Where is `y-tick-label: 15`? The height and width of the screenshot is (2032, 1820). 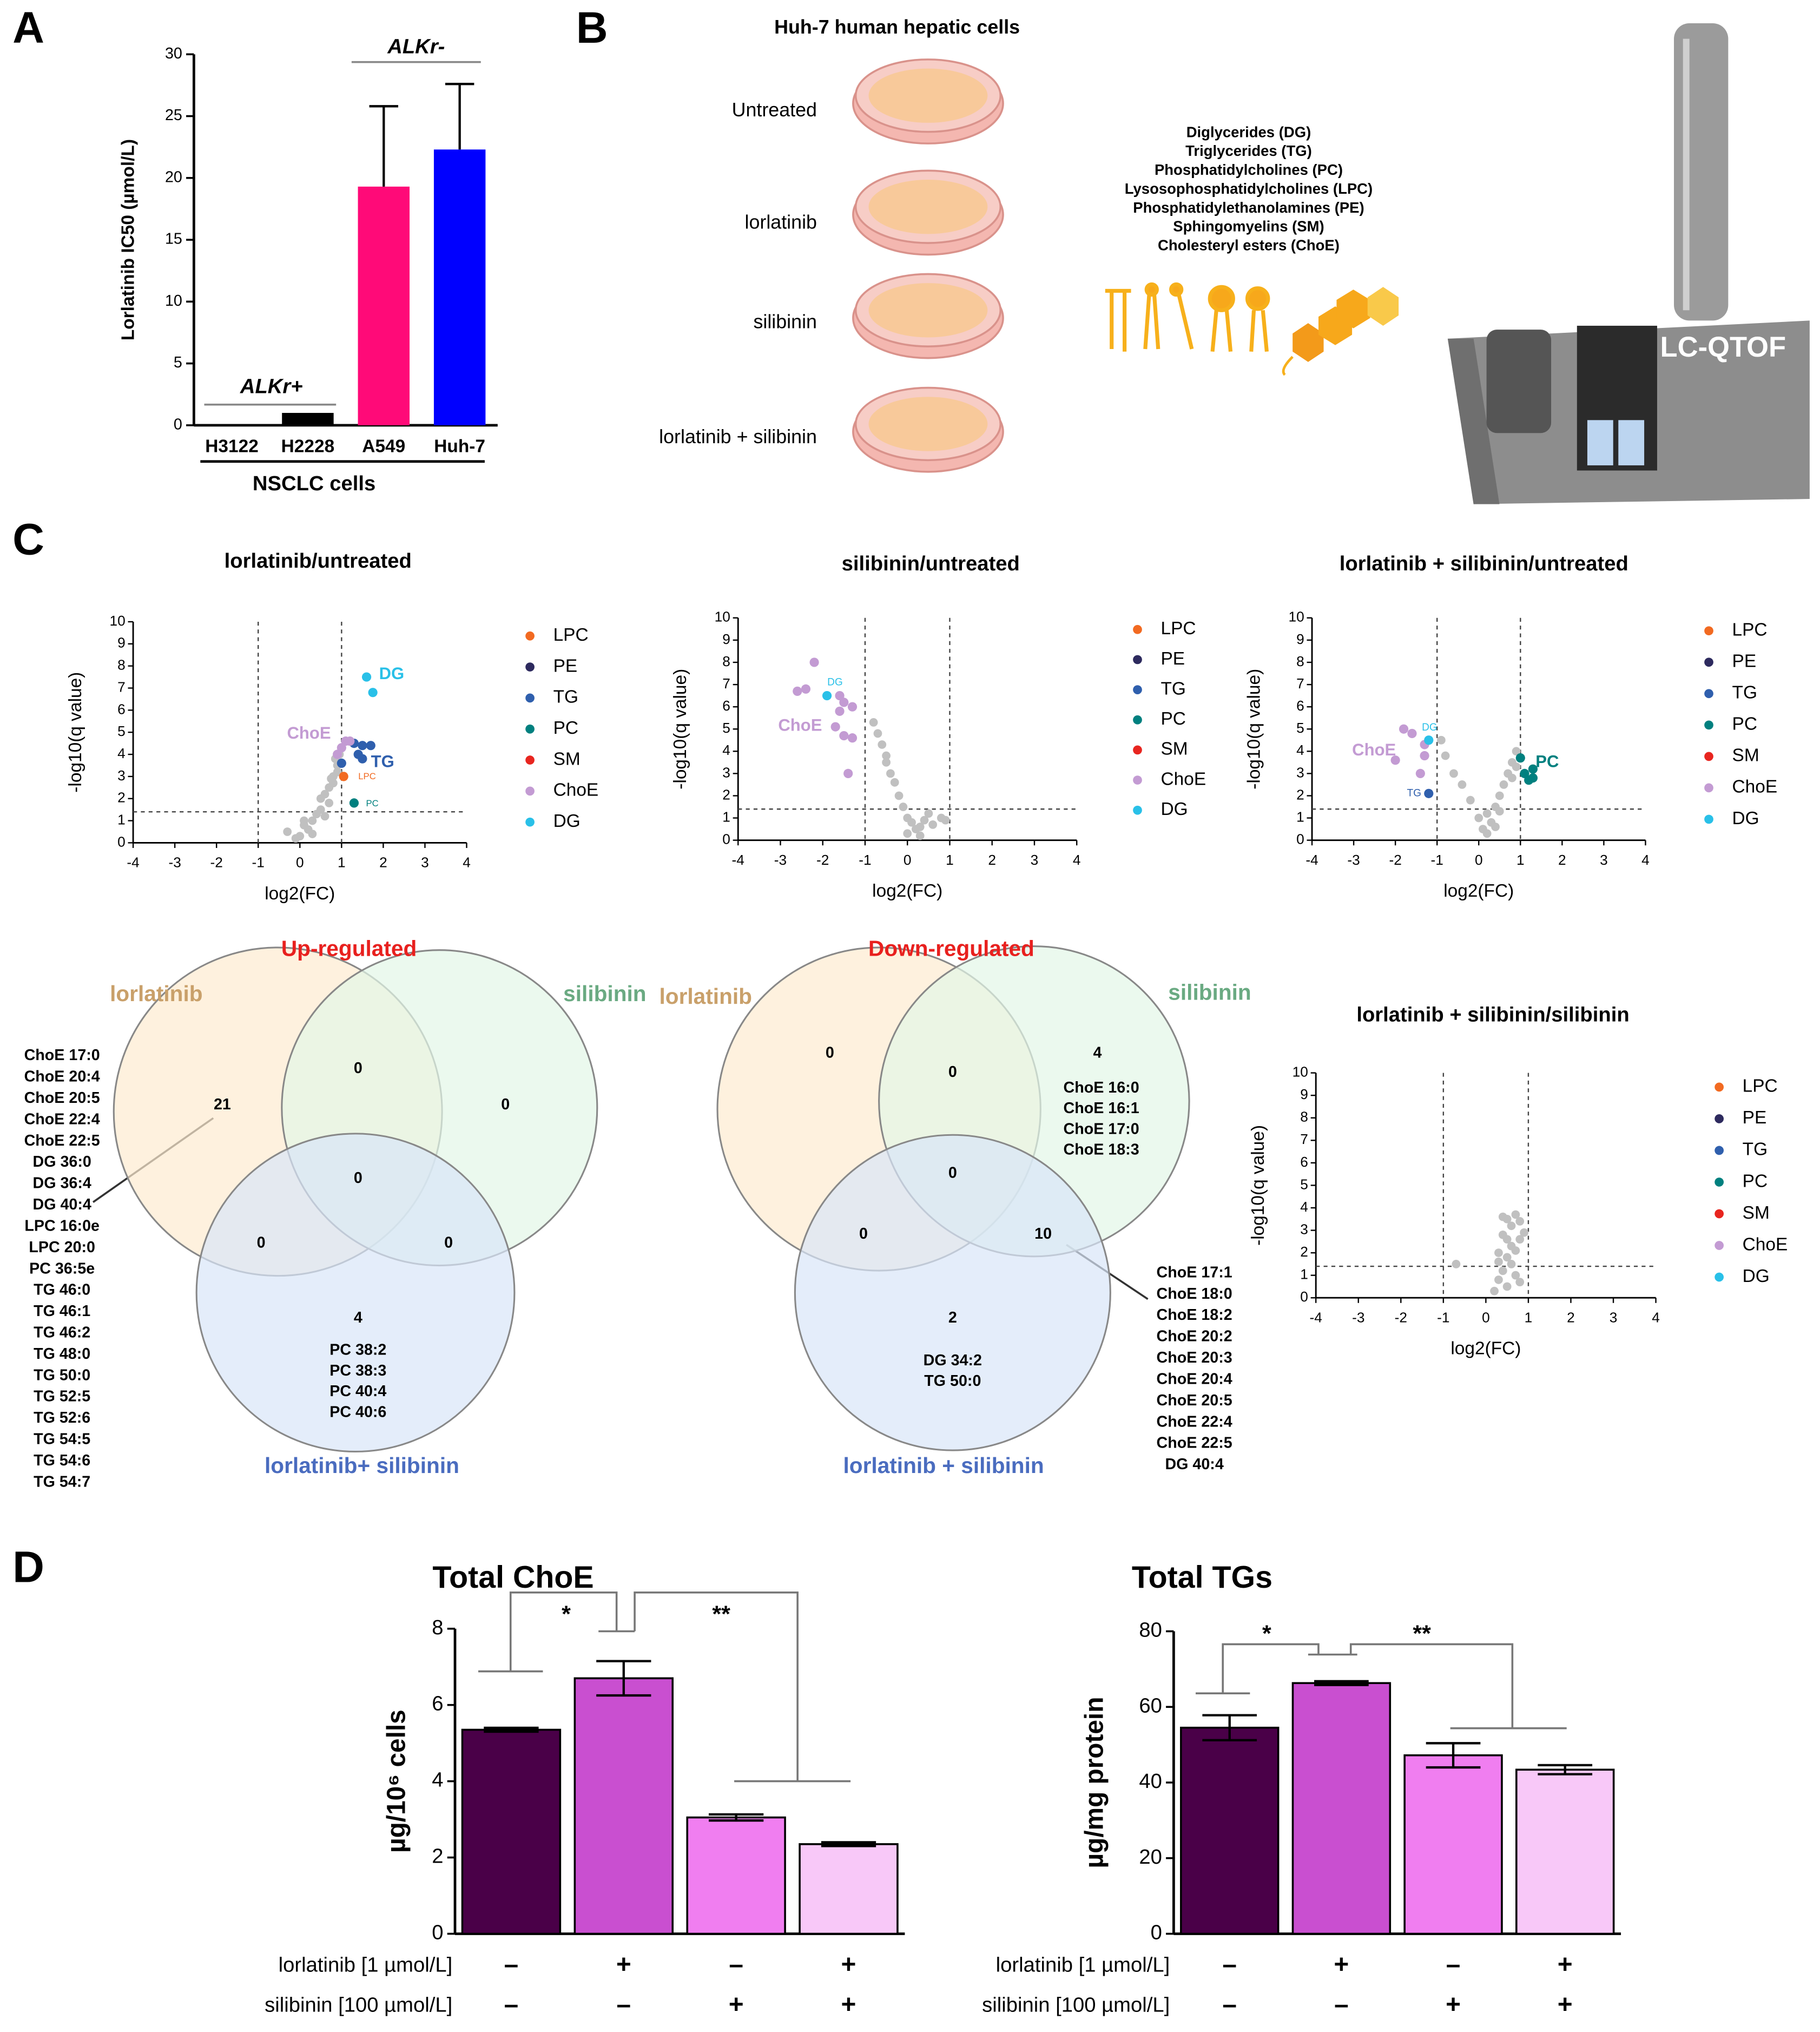
y-tick-label: 15 is located at coordinates (173, 240).